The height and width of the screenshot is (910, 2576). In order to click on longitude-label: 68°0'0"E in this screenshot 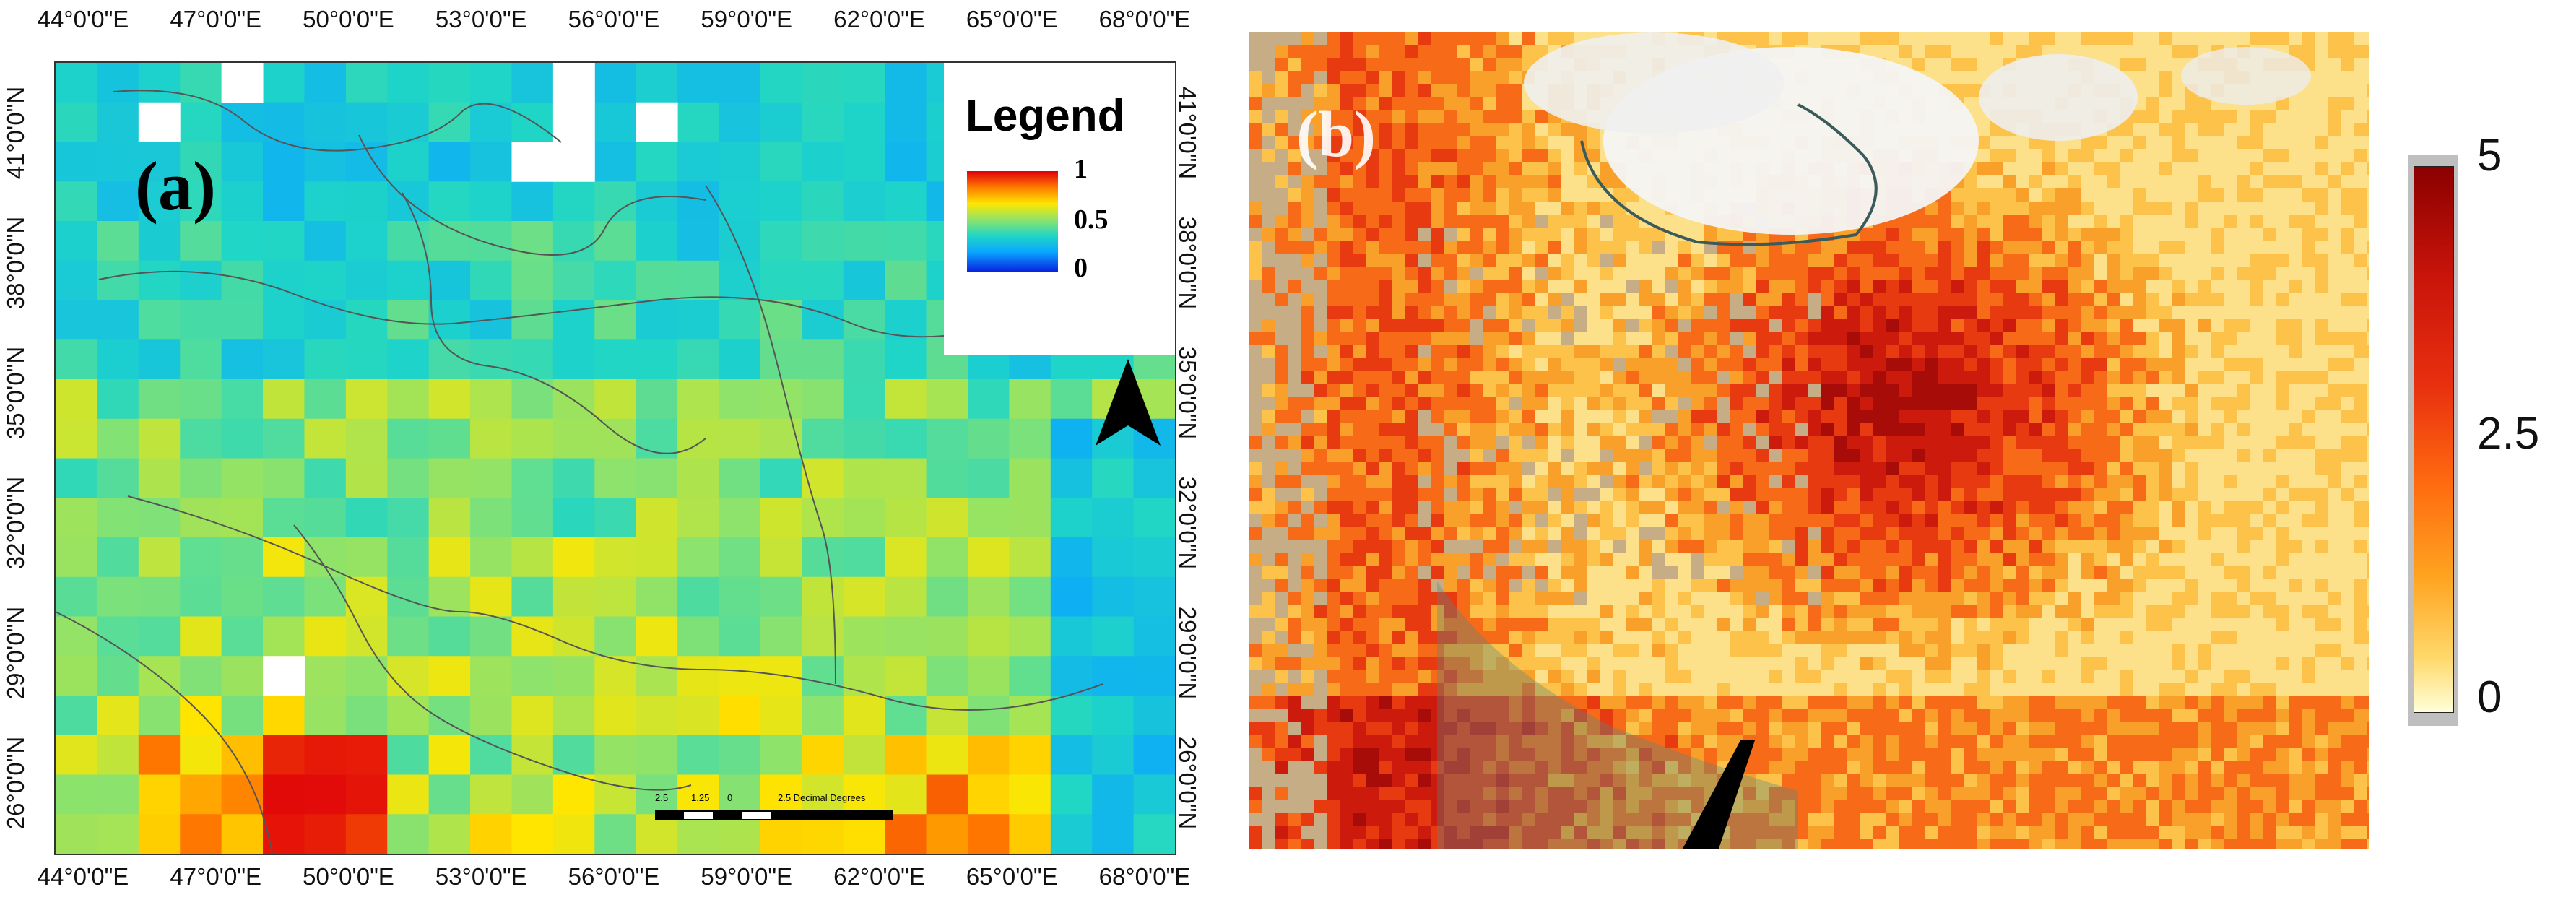, I will do `click(1144, 876)`.